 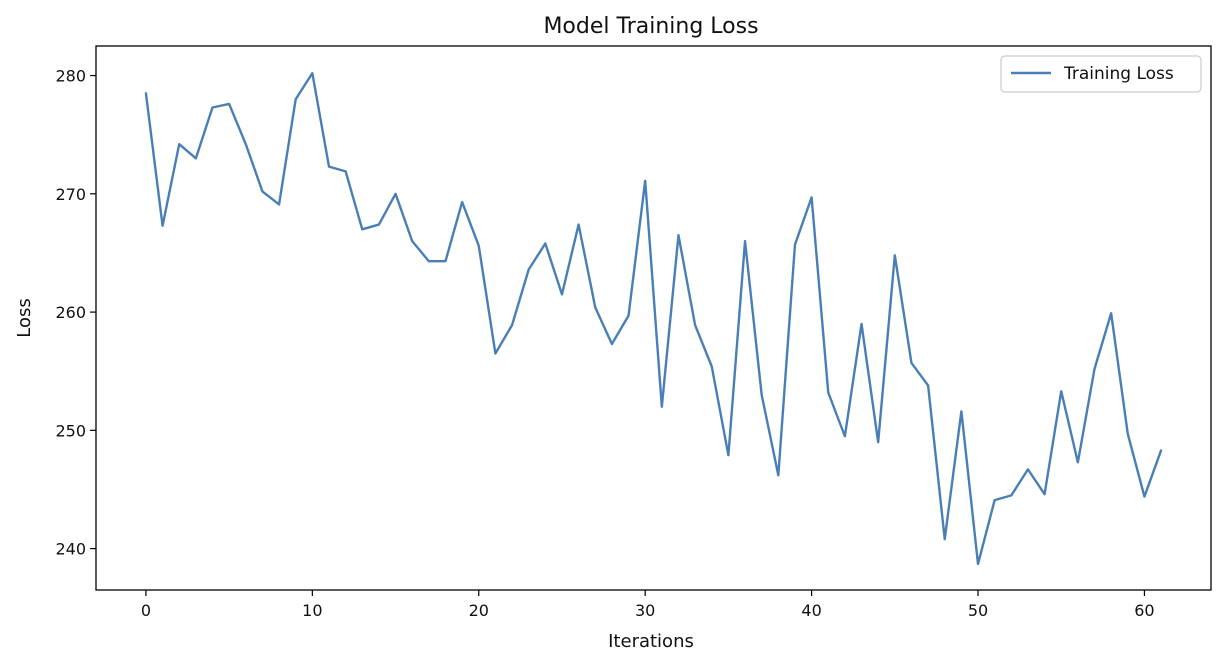 I want to click on x-axis: 0 10 20 30 40 50 60, so click(x=648, y=605).